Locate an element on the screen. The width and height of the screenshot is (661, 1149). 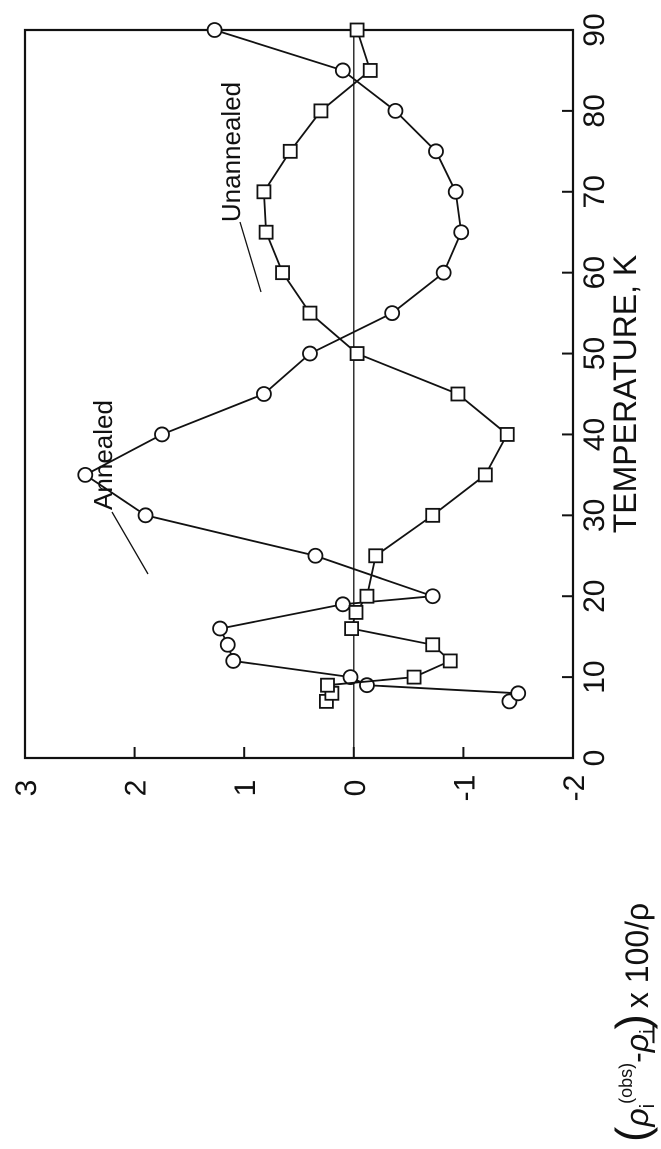
x-tick-label: 40 is located at coordinates (594, 434).